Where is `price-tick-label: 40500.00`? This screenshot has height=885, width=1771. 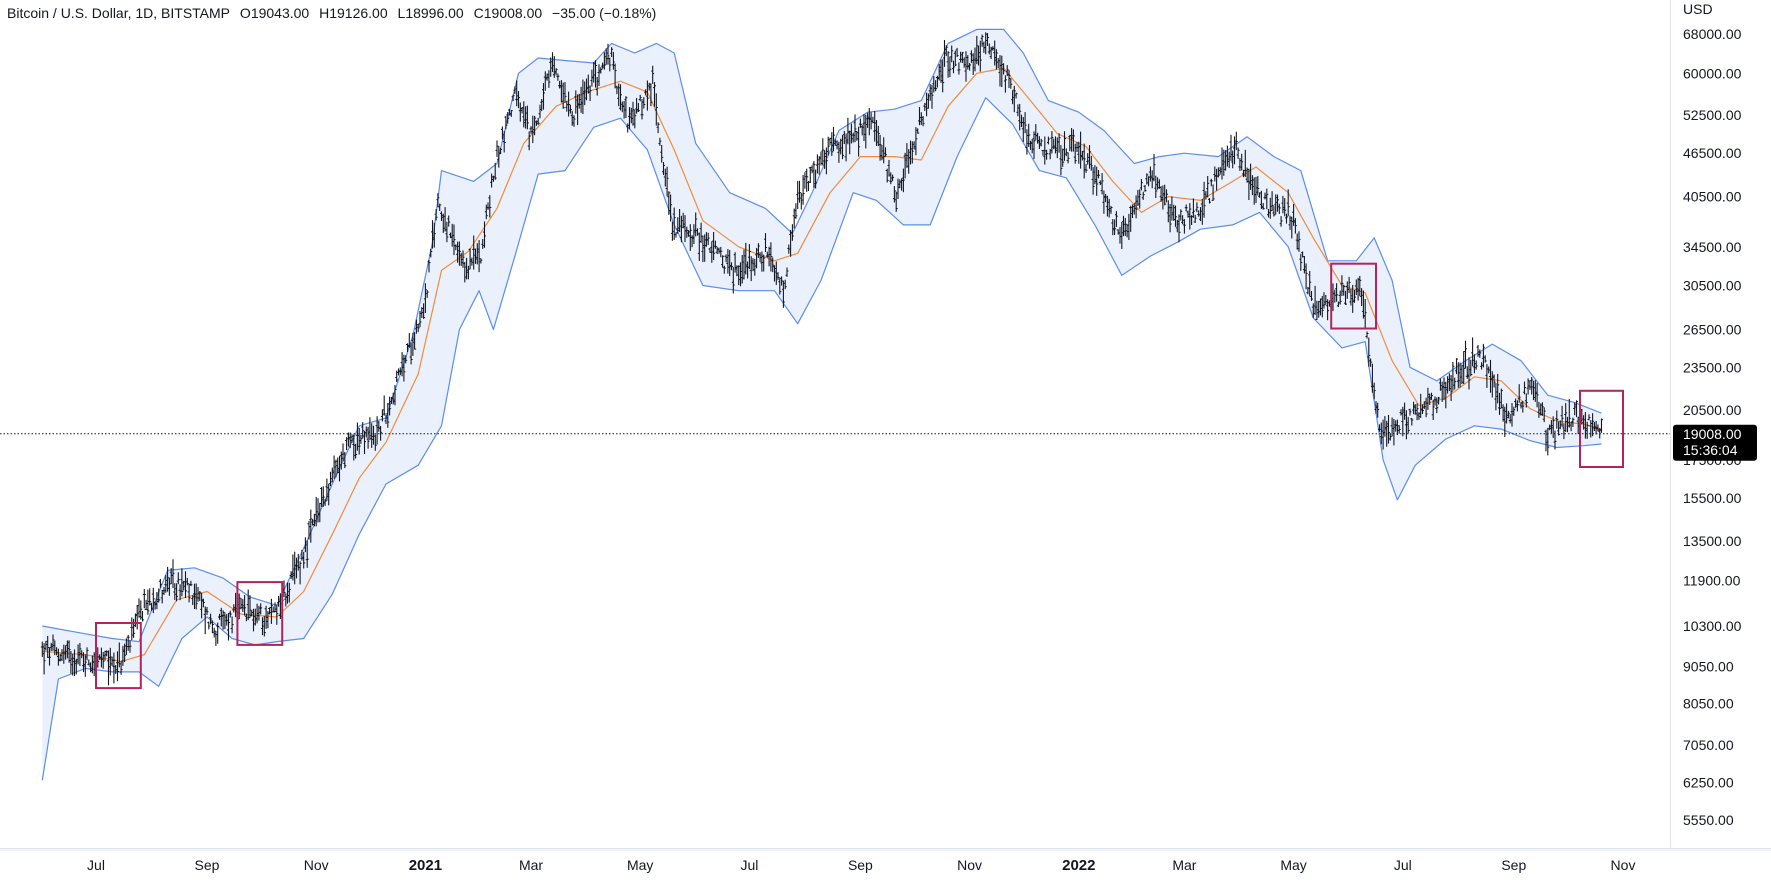 price-tick-label: 40500.00 is located at coordinates (1712, 197).